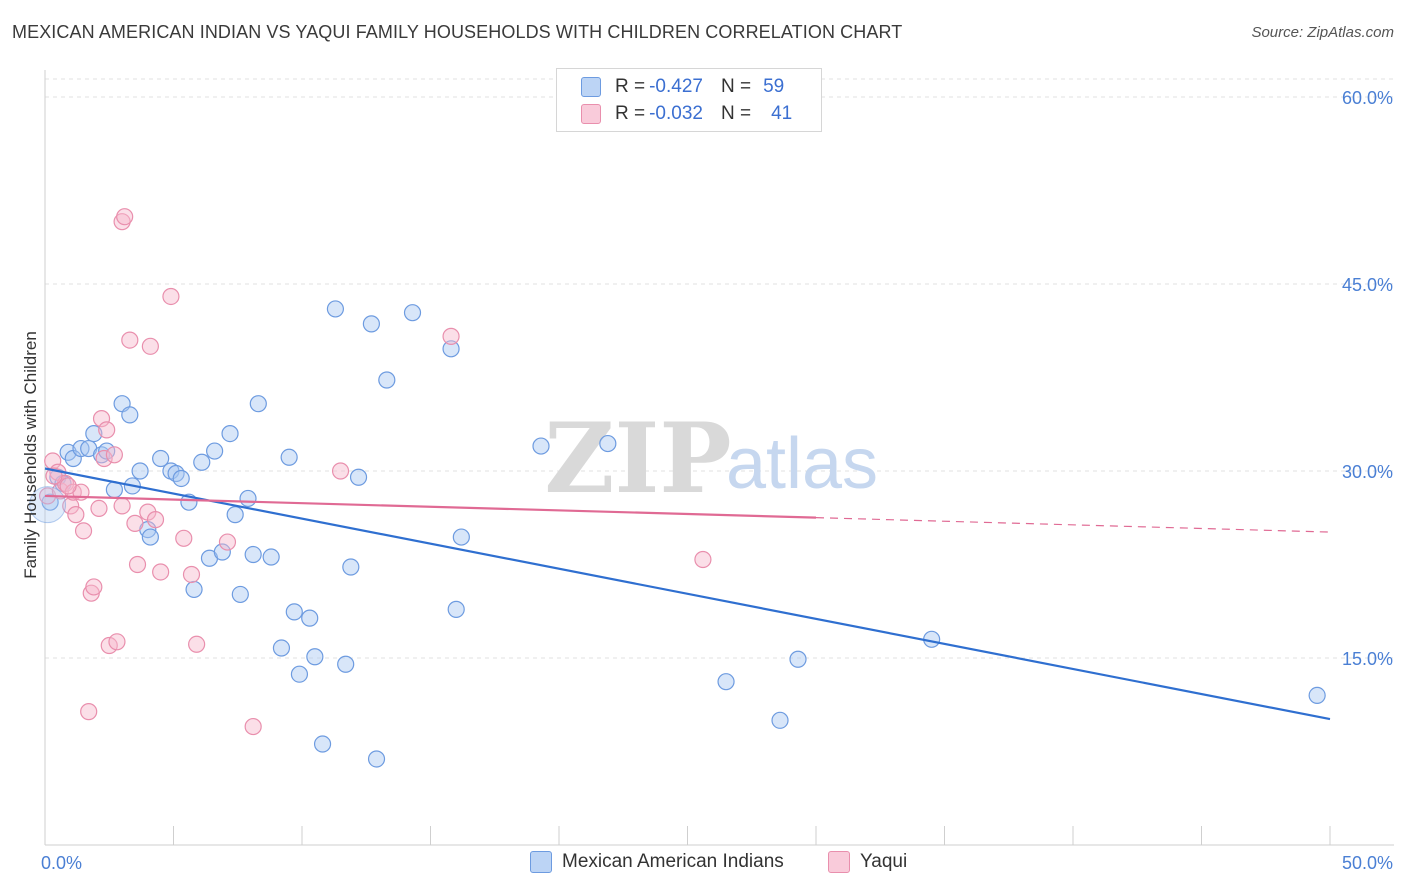  I want to click on watermark: ZIP atlas, so click(711, 458).